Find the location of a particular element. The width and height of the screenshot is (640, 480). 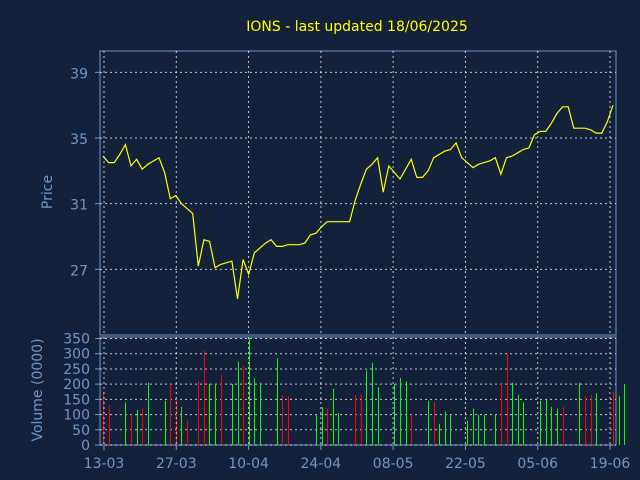

price-tick-label: 31 is located at coordinates (79, 206).